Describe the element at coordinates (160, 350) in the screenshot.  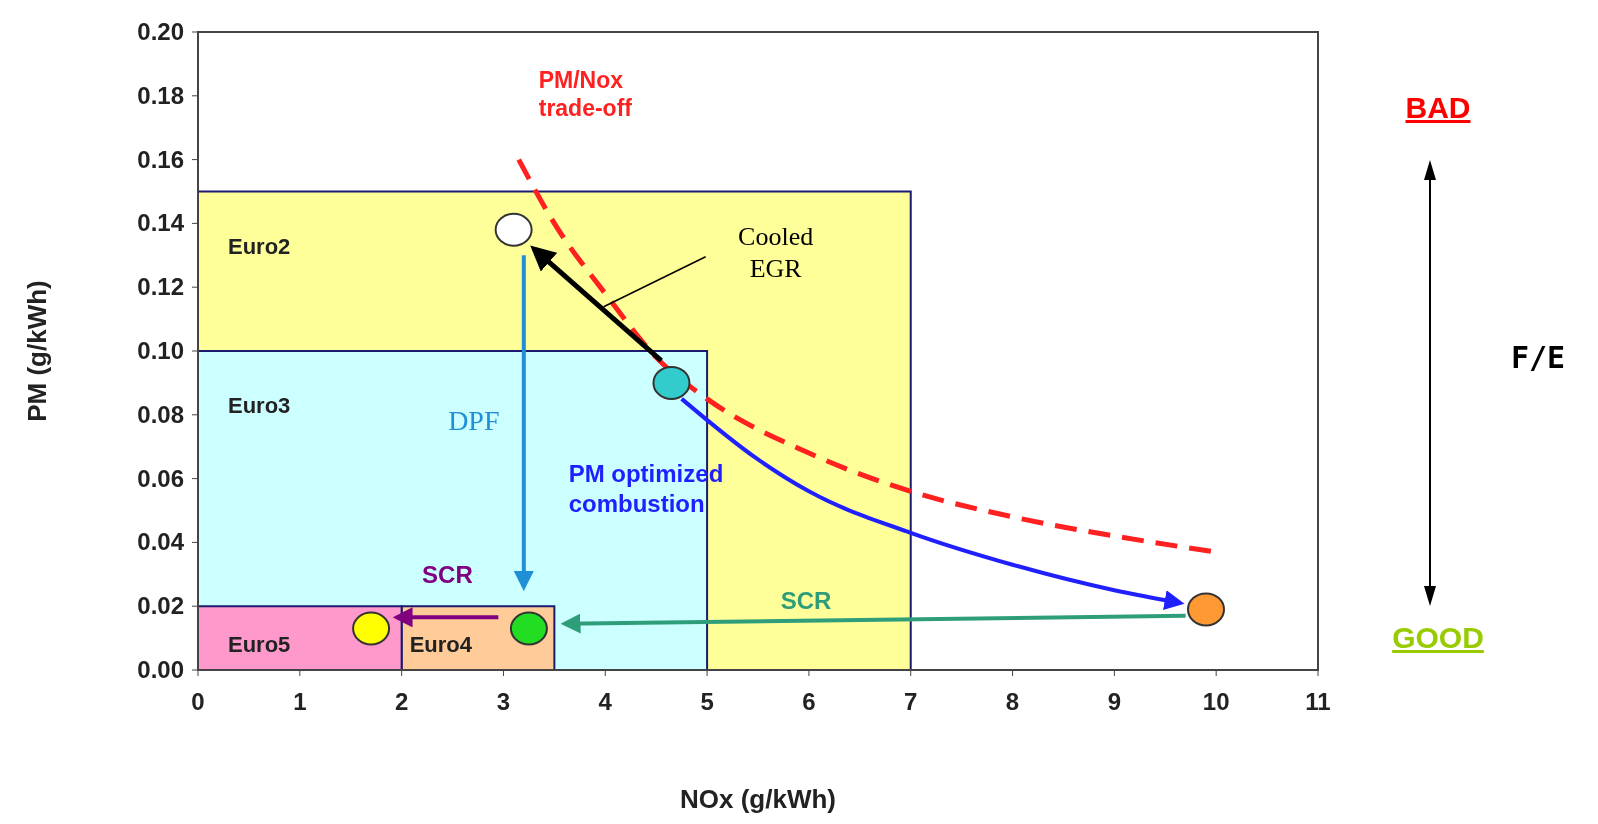
I see `y-tick-label: 0.10` at that location.